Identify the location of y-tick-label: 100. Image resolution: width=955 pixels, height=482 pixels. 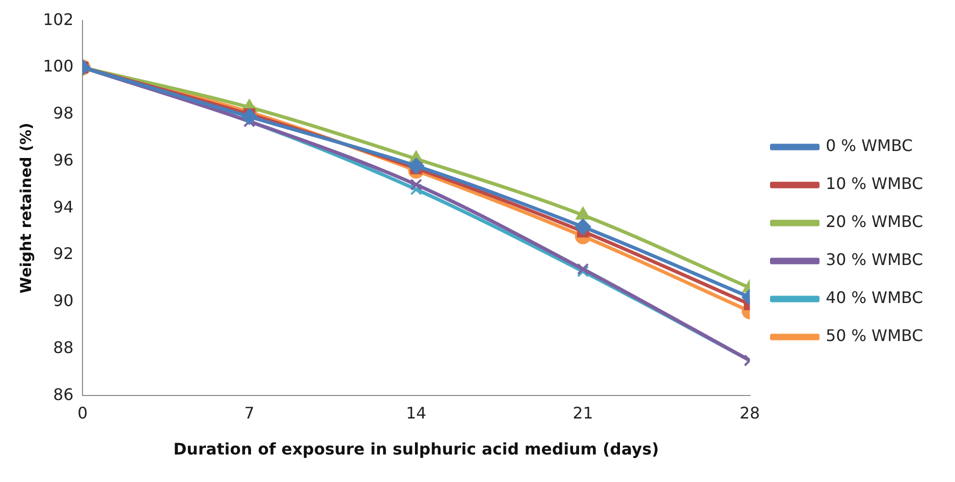
(58, 66).